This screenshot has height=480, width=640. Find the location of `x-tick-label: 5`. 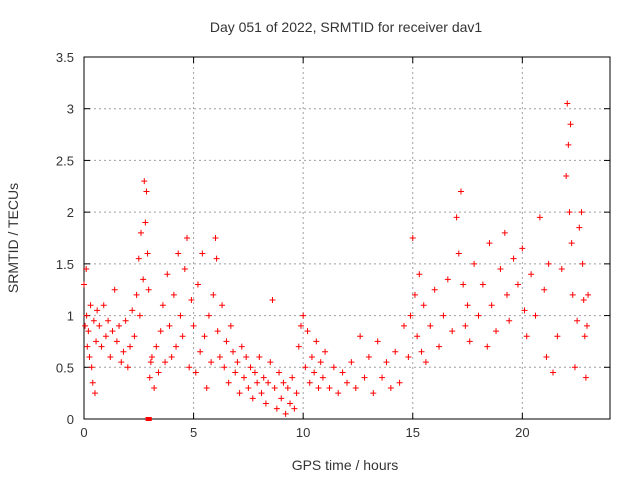

x-tick-label: 5 is located at coordinates (193, 432).